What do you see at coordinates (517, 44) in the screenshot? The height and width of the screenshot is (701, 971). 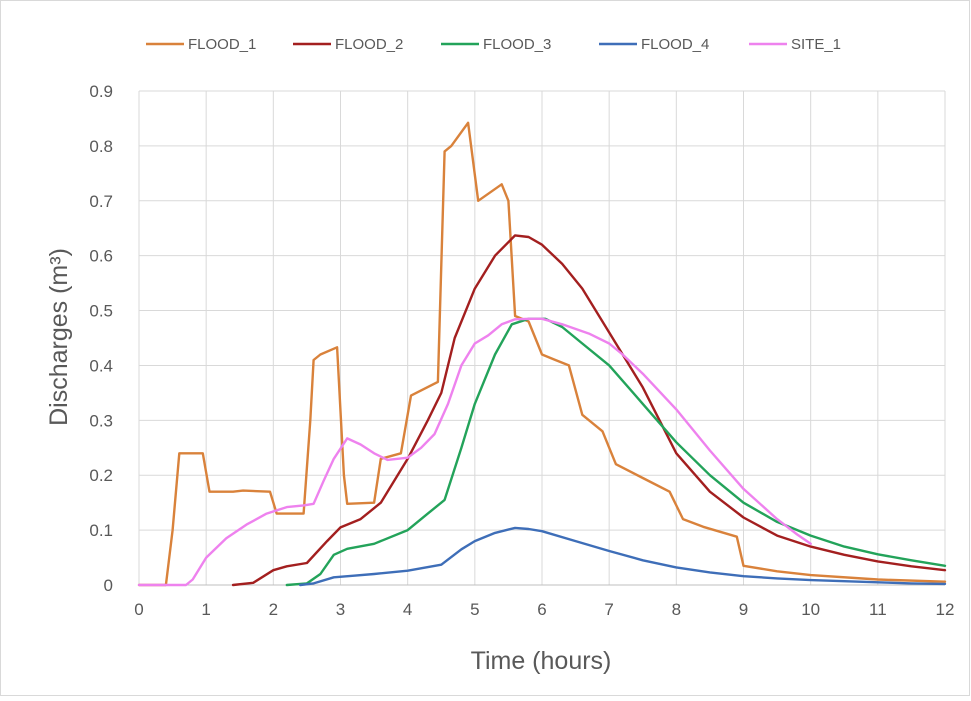 I see `legend-label: FLOOD_3` at bounding box center [517, 44].